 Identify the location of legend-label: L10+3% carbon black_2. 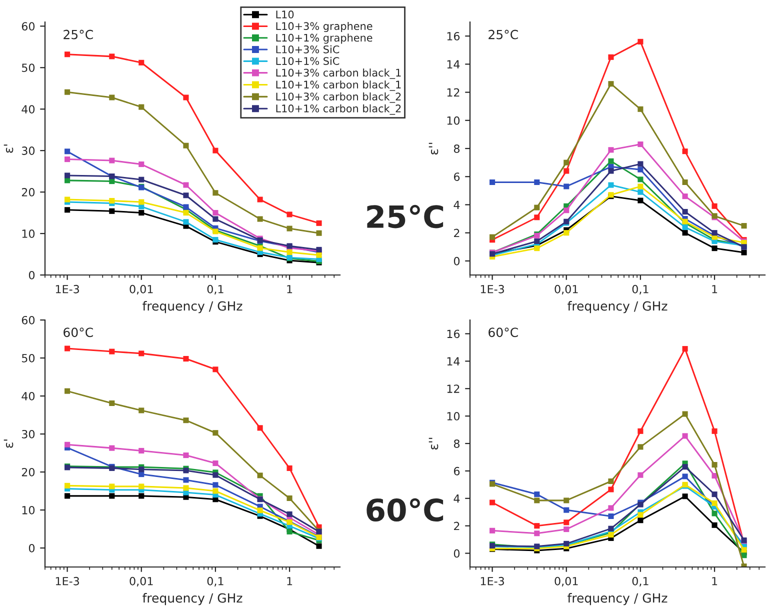
(338, 97).